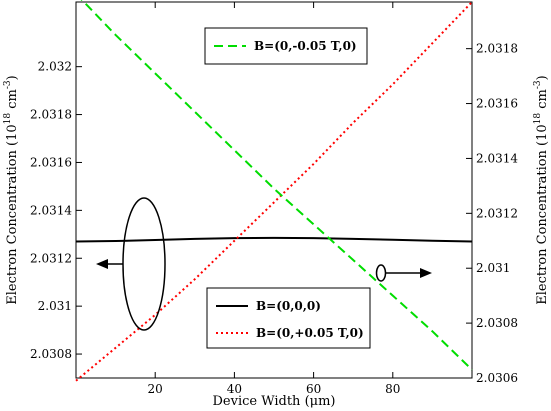 Image resolution: width=551 pixels, height=411 pixels. Describe the element at coordinates (497, 158) in the screenshot. I see `right-y-tick-label: 2.0314` at that location.